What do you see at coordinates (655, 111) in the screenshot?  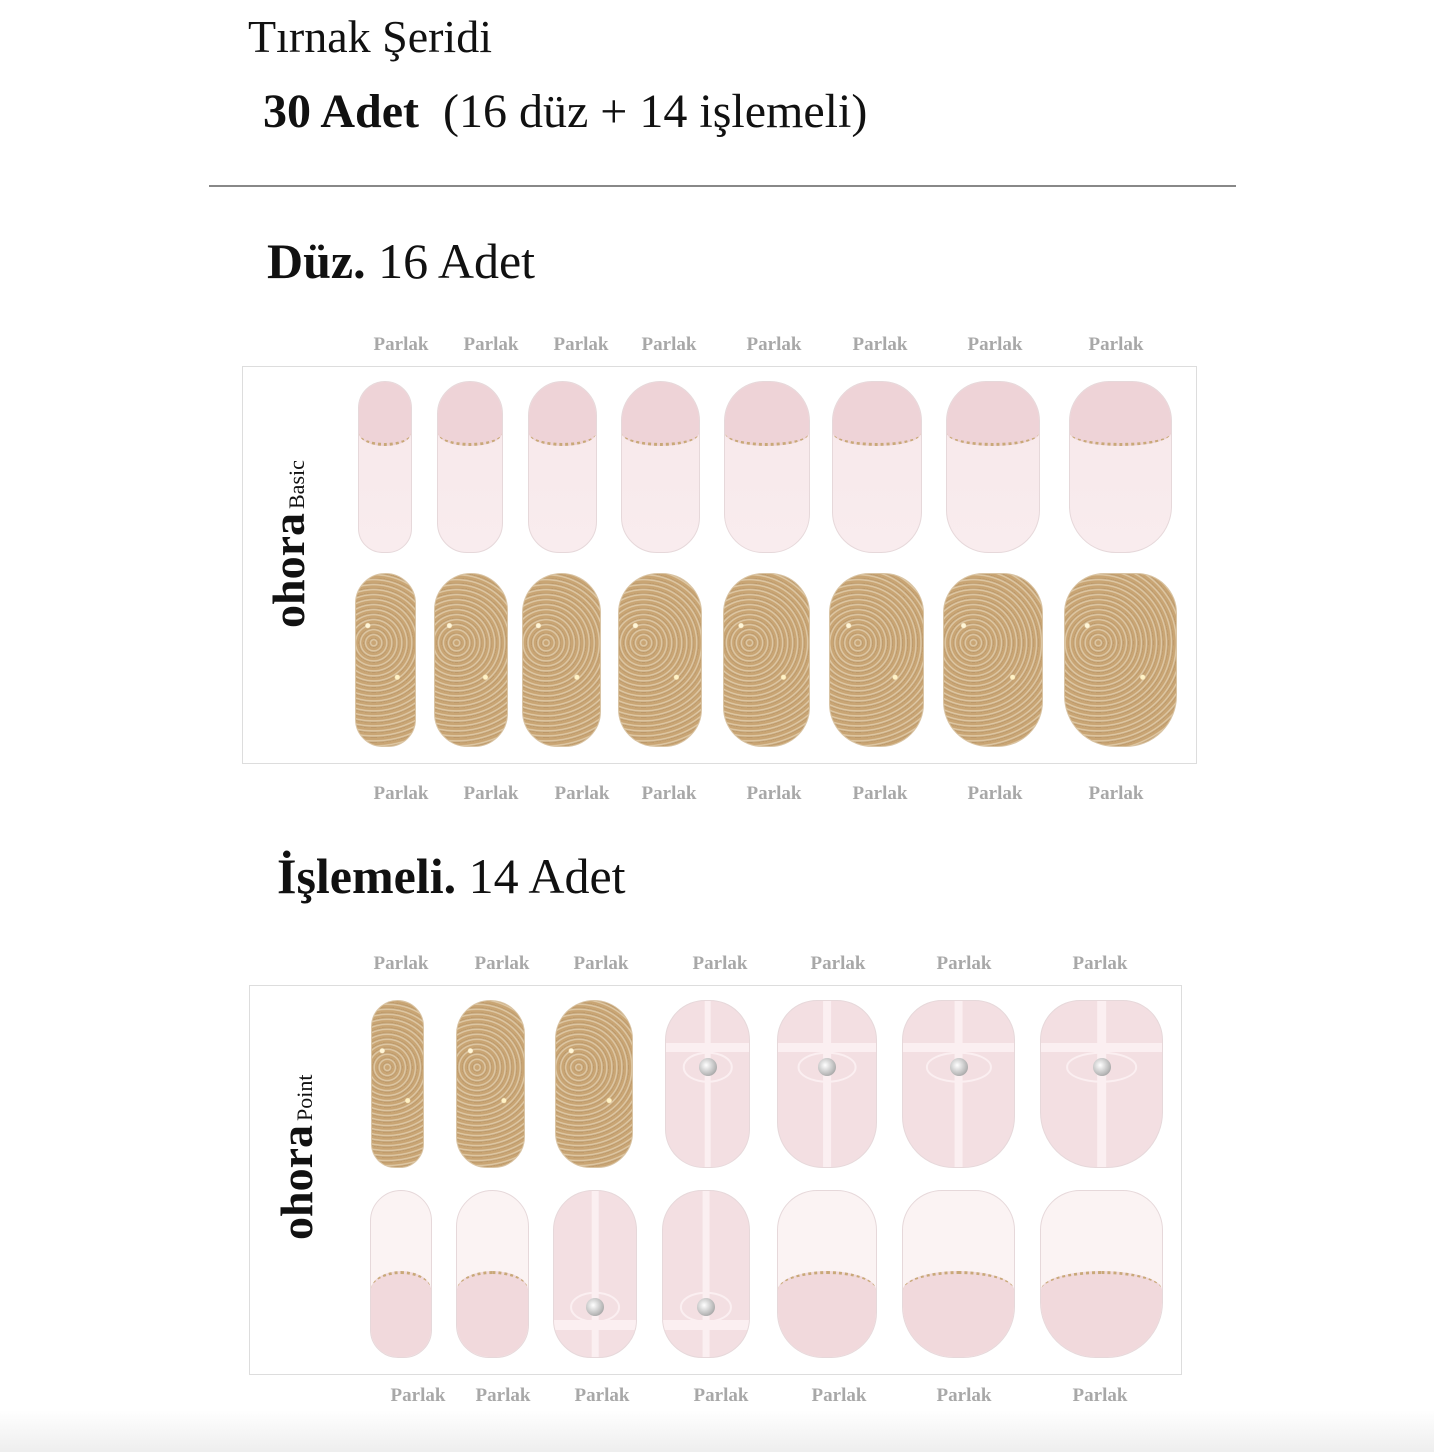 I see `piece-count-detail: (16 düz + 14 işlemeli)` at bounding box center [655, 111].